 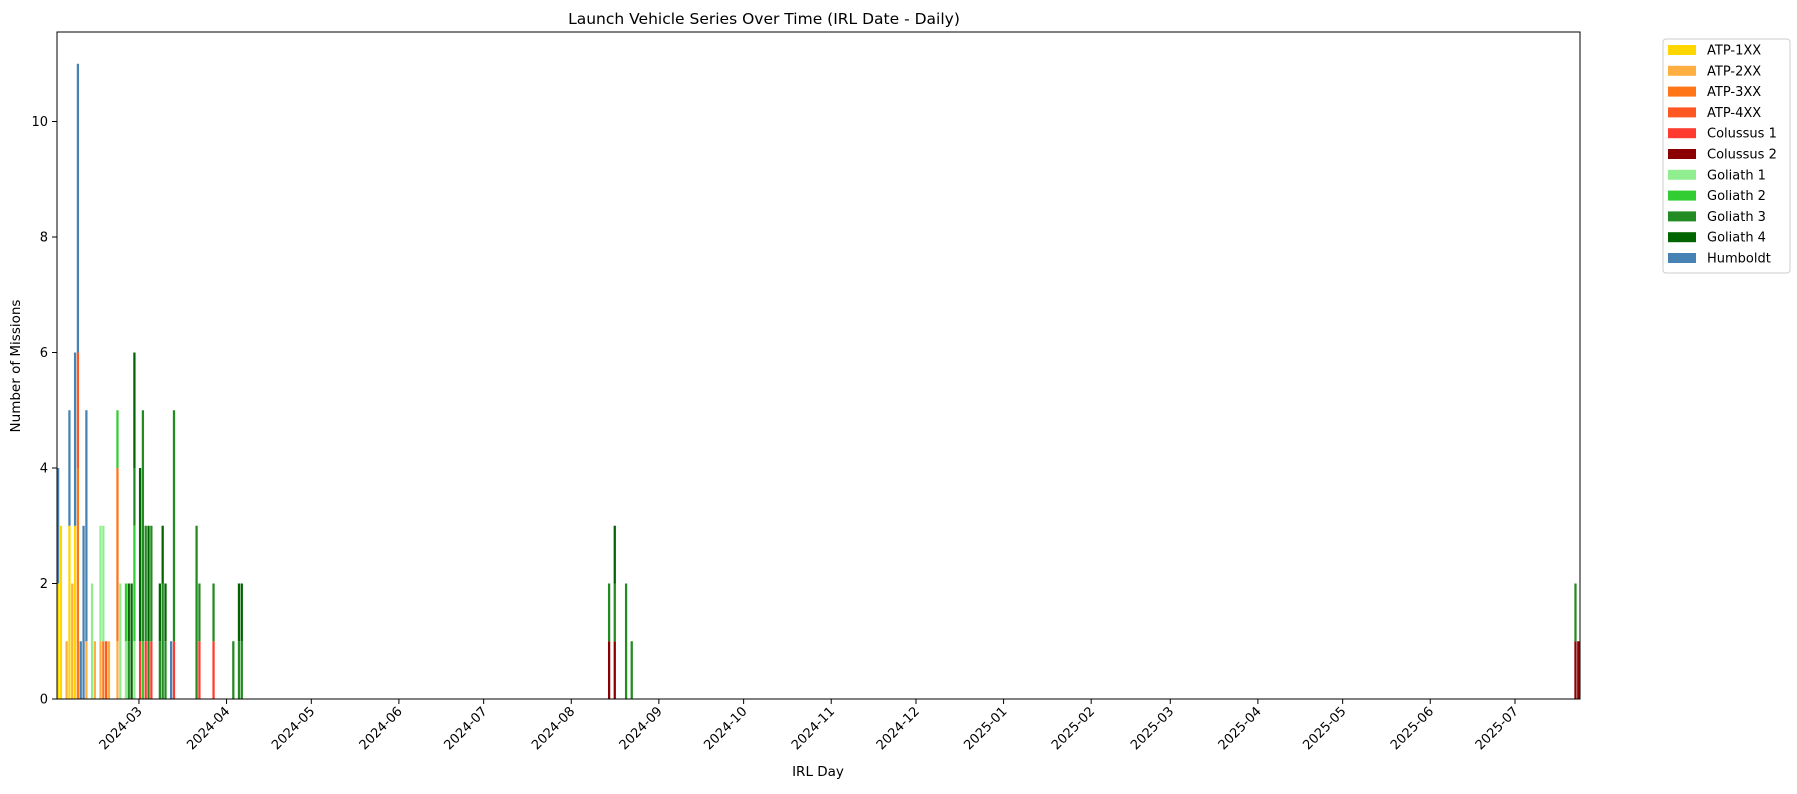 What do you see at coordinates (1736, 196) in the screenshot?
I see `legend-label: Goliath 2` at bounding box center [1736, 196].